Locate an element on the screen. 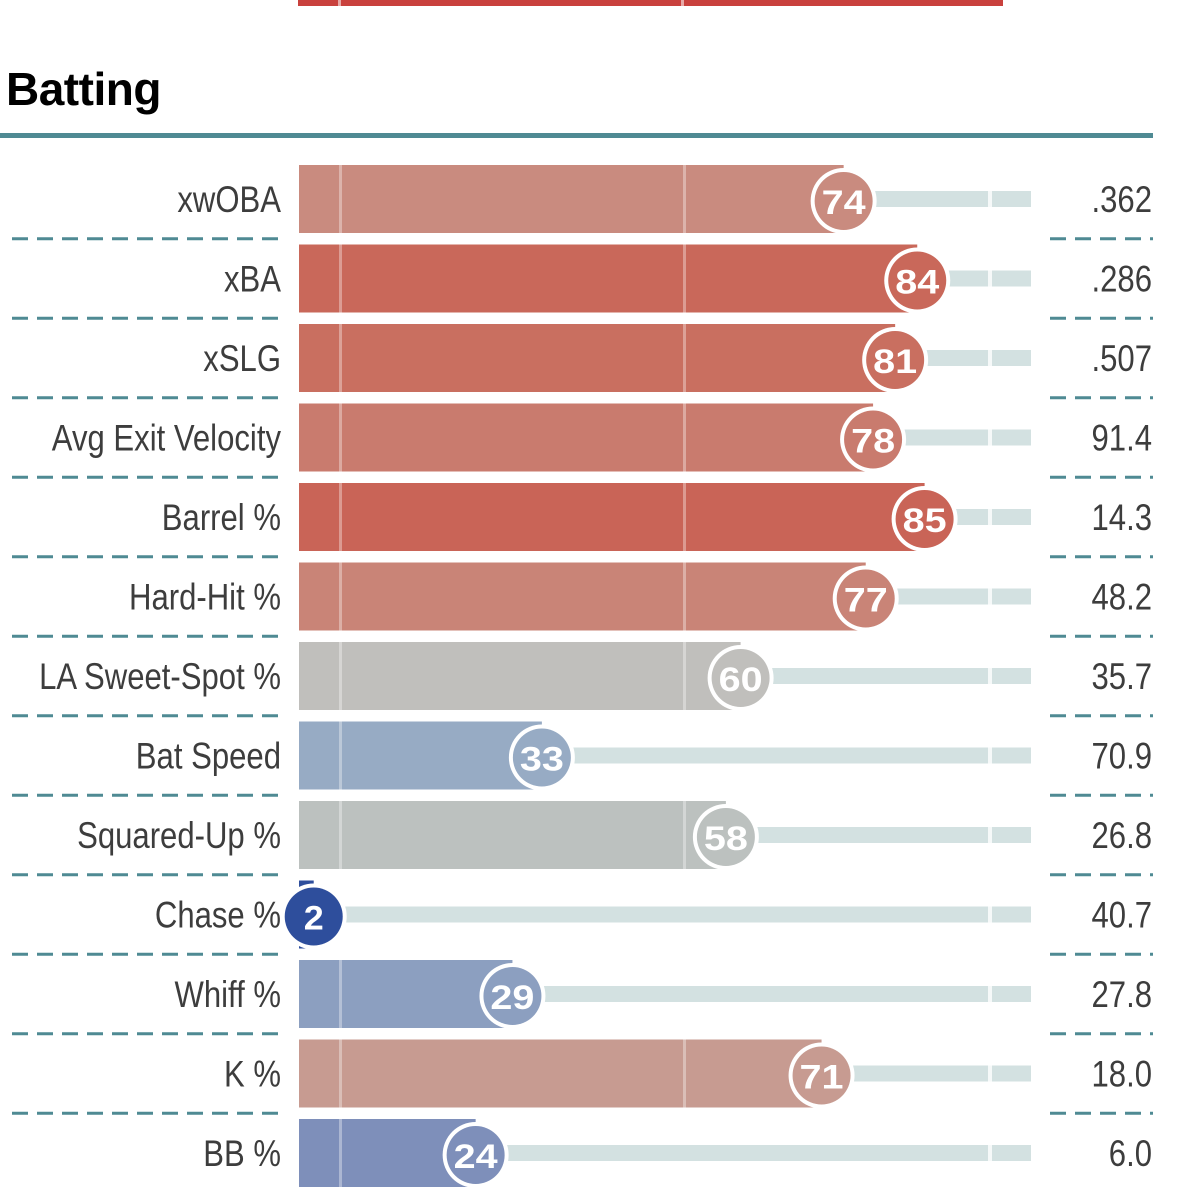 The width and height of the screenshot is (1200, 1200). metric-label: BB % is located at coordinates (242, 1153).